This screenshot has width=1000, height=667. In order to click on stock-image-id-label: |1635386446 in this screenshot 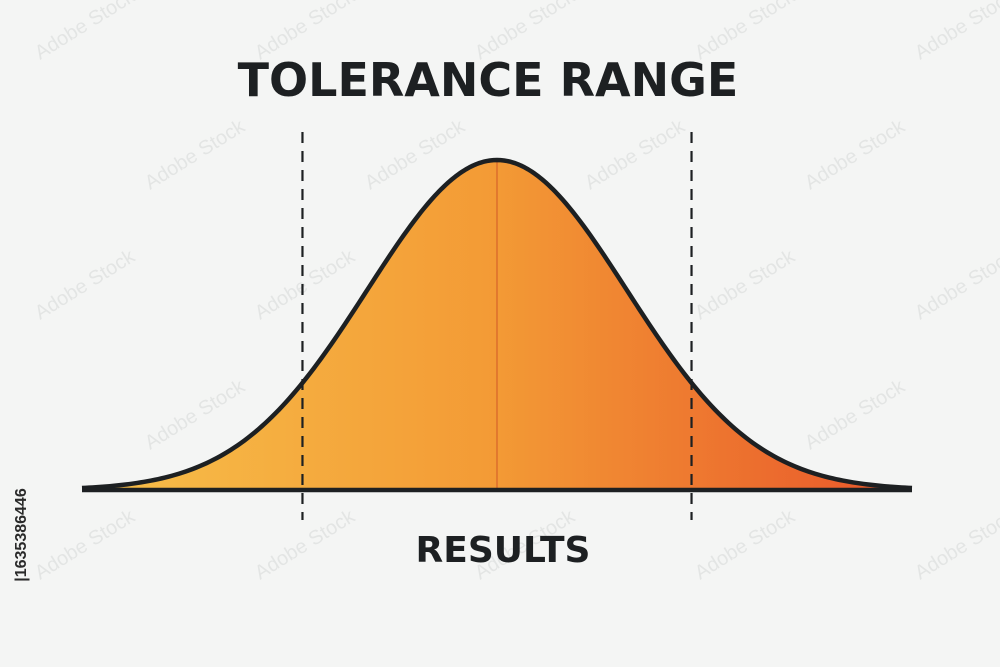, I will do `click(21, 535)`.